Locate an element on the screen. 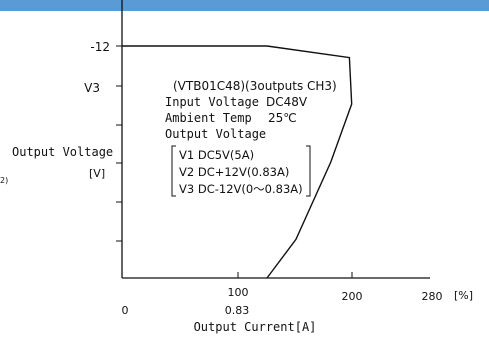  output-v2: V2 DC+12V(0.83A) is located at coordinates (234, 172).